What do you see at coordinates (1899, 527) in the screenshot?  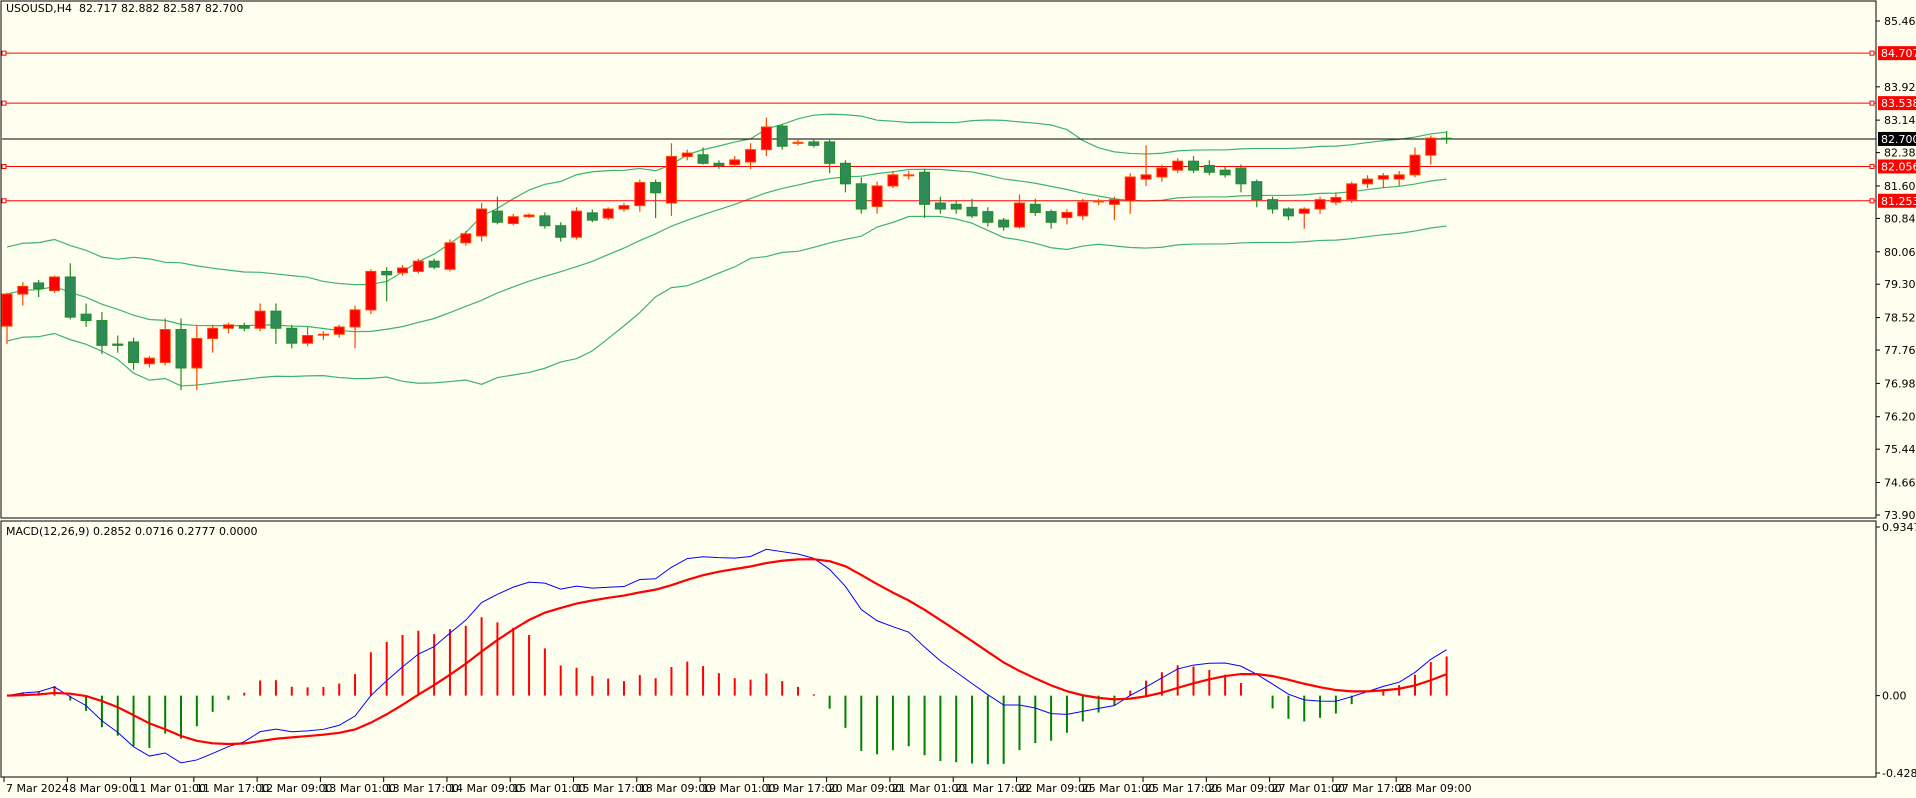 I see `macd-tick-label: 0.9347` at bounding box center [1899, 527].